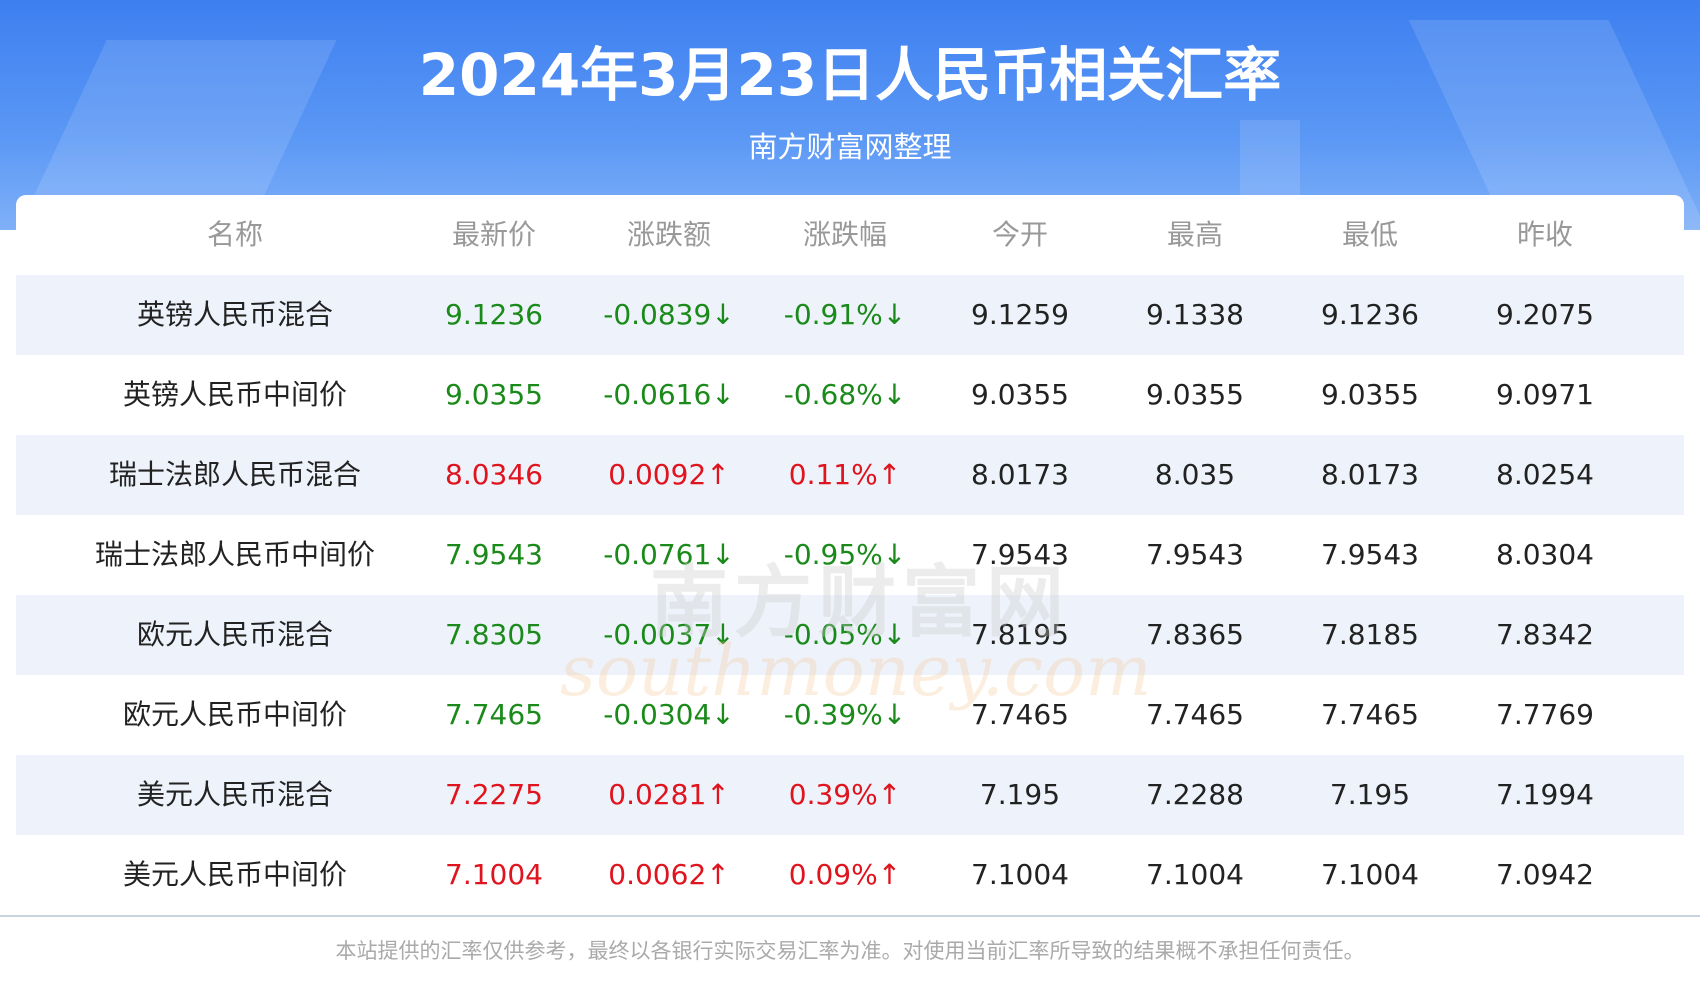 This screenshot has height=1000, width=1700. What do you see at coordinates (845, 794) in the screenshot?
I see `cell-value: 0.39%↑` at bounding box center [845, 794].